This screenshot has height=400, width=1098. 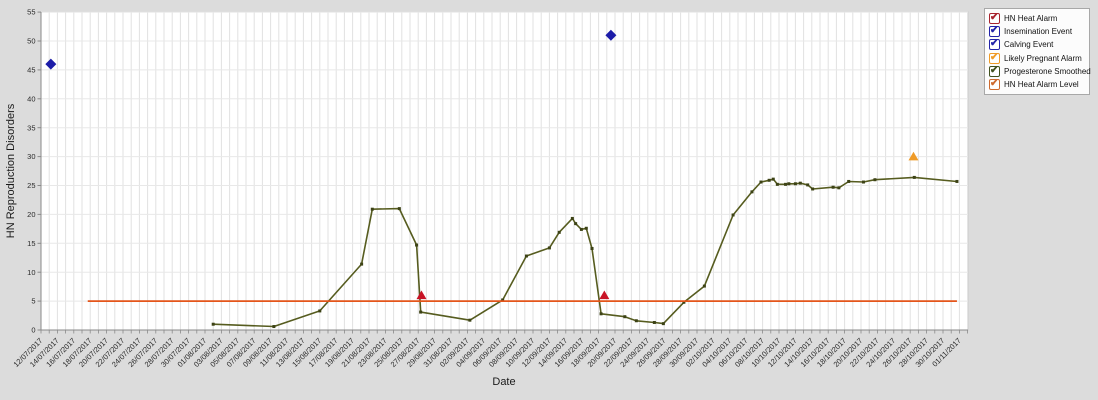 I want to click on legend-label: Progesterone Smoothed, so click(x=1047, y=71).